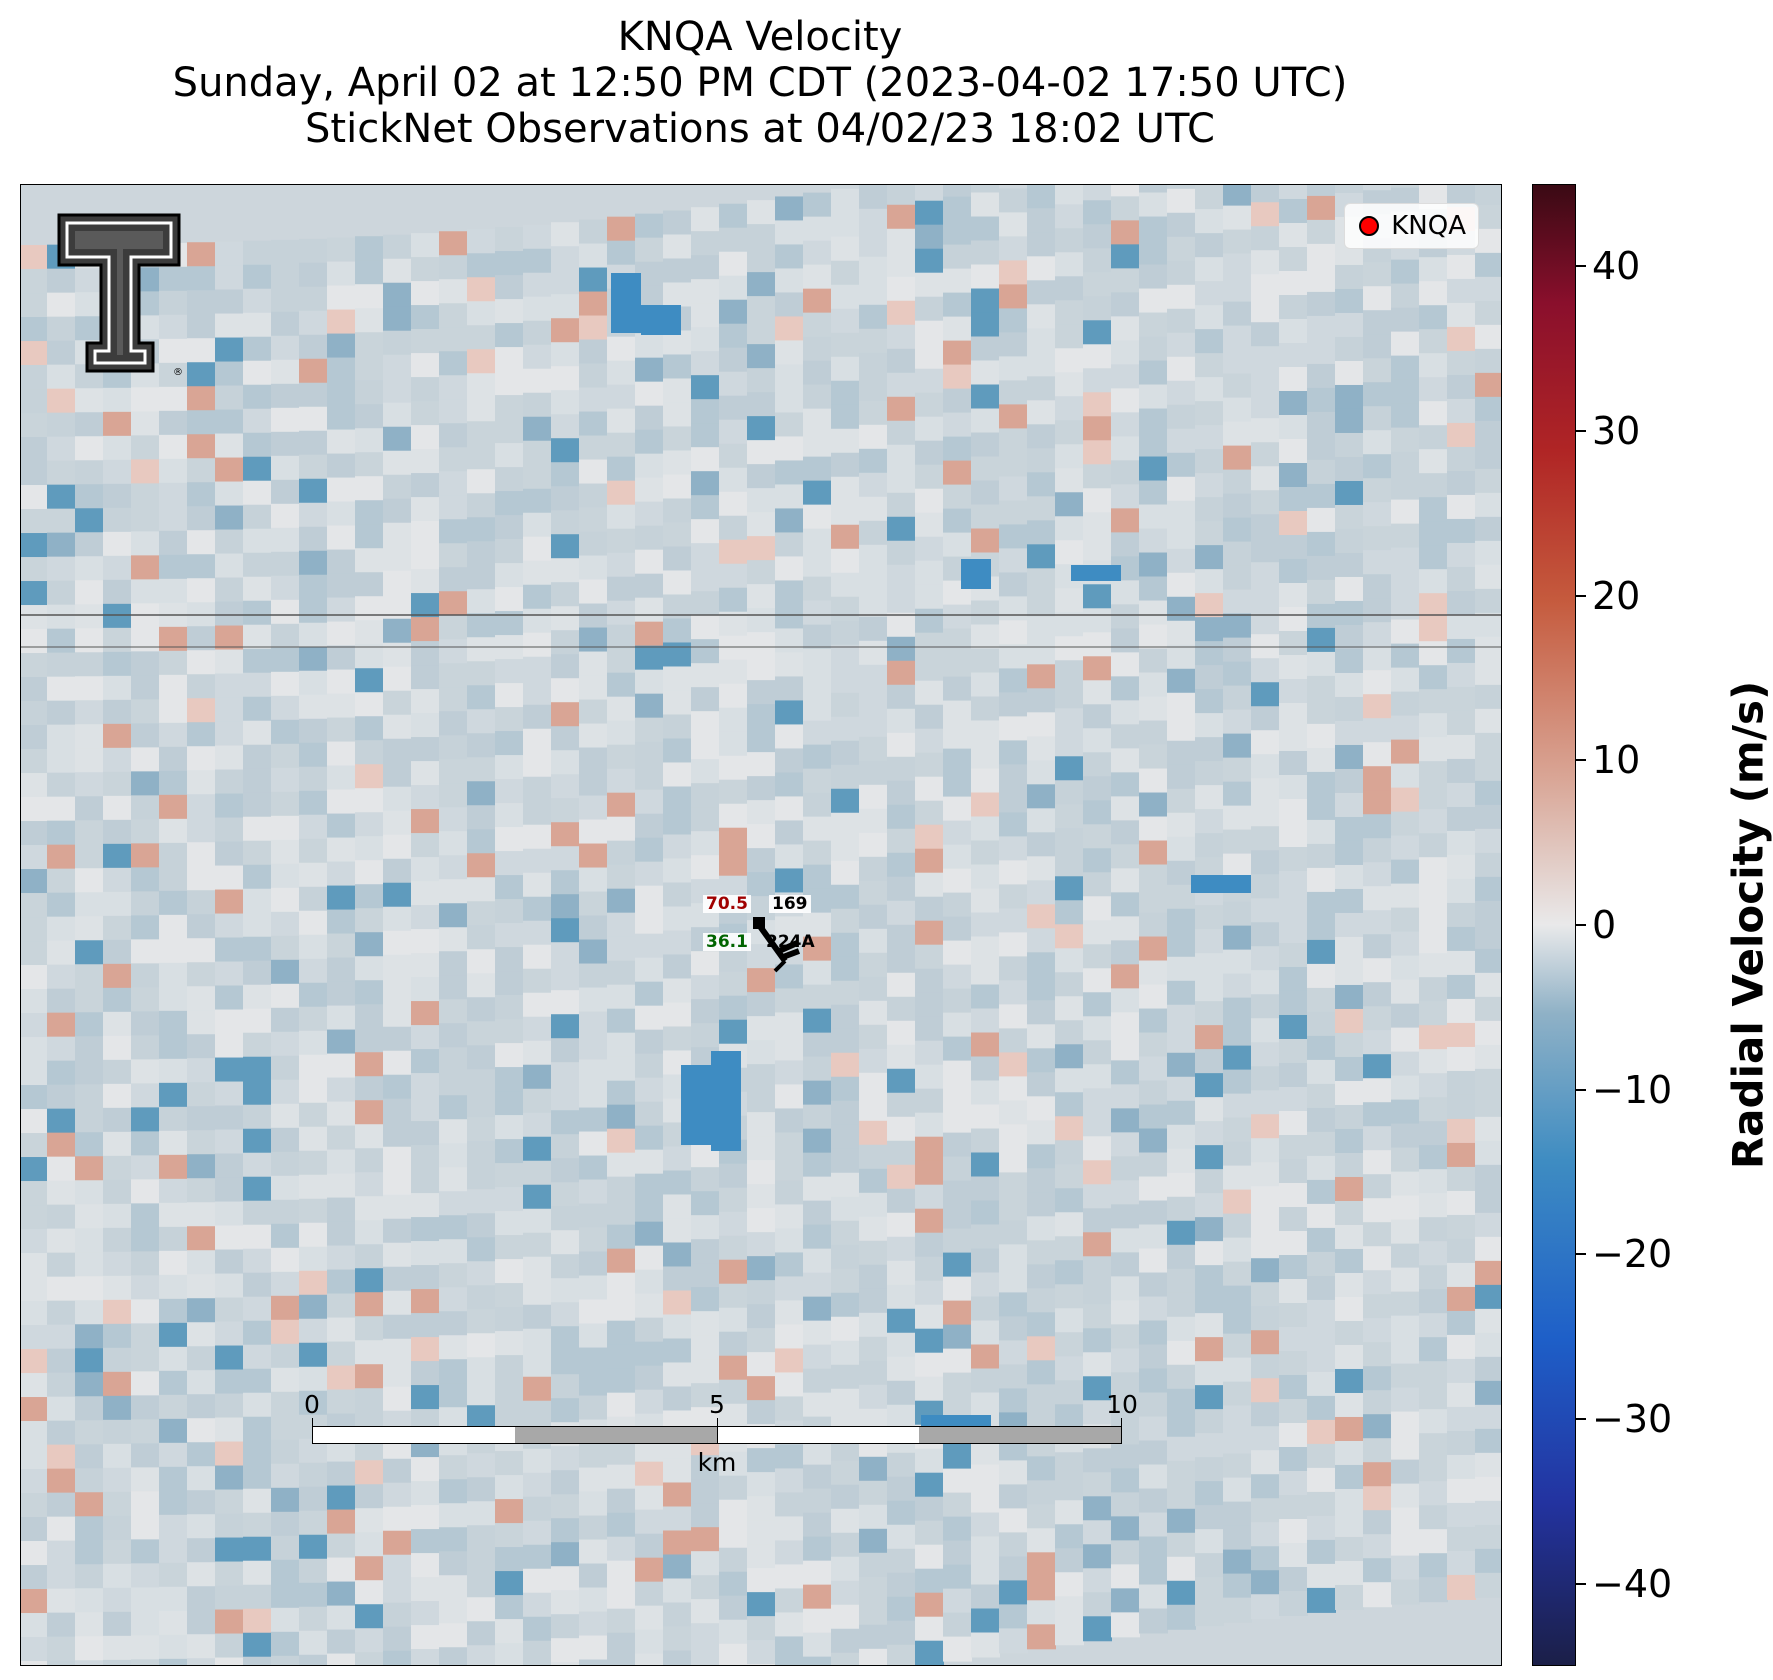 This screenshot has width=1773, height=1680. Describe the element at coordinates (790, 904) in the screenshot. I see `station-pressure: 169` at that location.